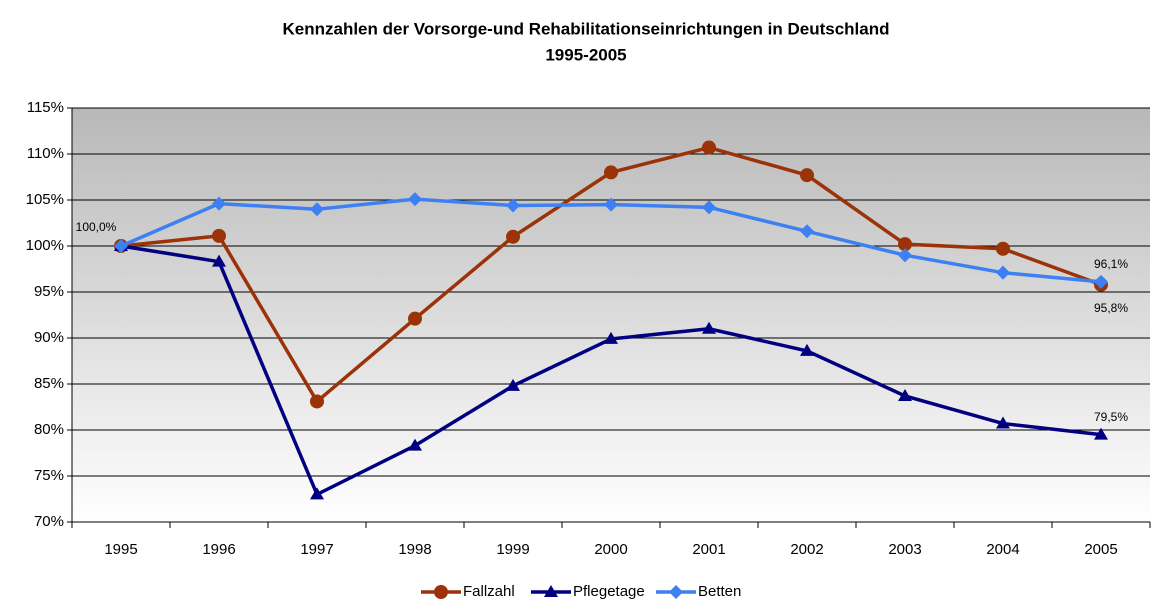  Describe the element at coordinates (49, 521) in the screenshot. I see `y-tick-label: 70%` at that location.